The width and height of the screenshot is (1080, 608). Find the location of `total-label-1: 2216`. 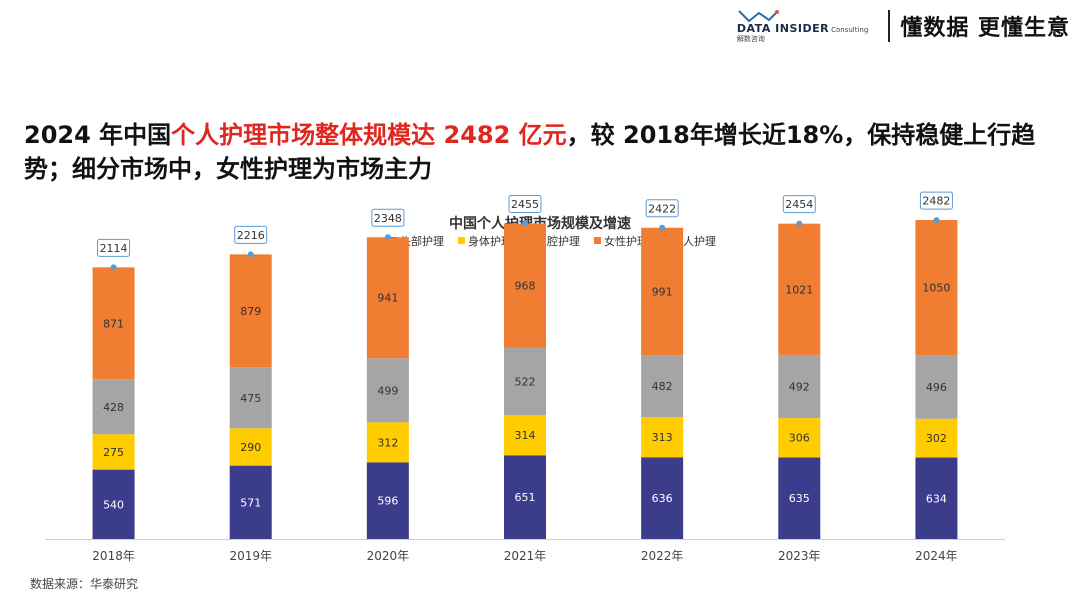

total-label-1: 2216 is located at coordinates (251, 235).